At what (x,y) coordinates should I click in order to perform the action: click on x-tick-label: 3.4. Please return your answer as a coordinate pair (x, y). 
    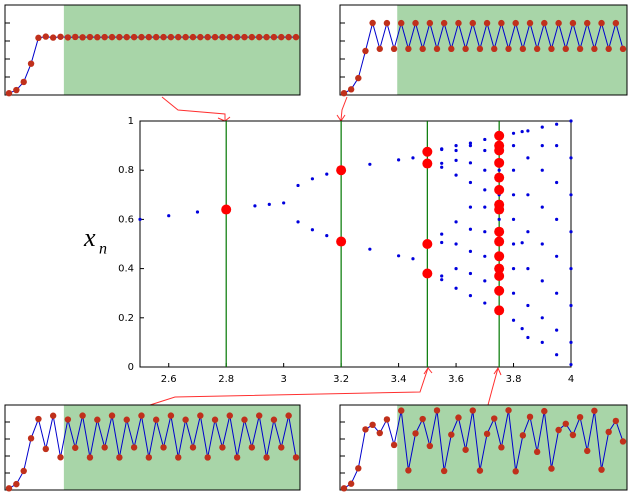
    Looking at the image, I should click on (399, 379).